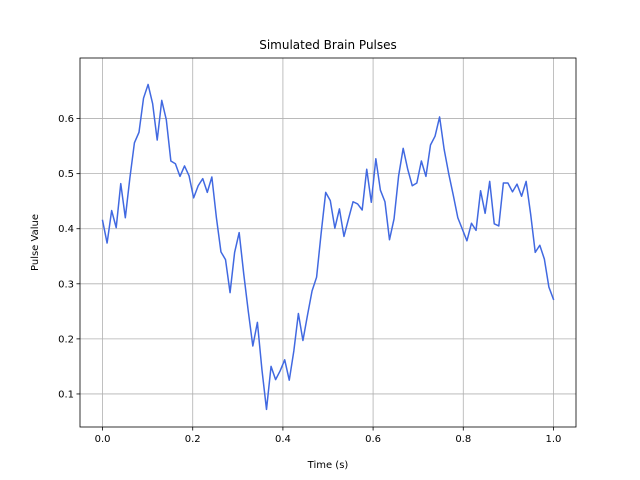 This screenshot has width=640, height=480. I want to click on chart-title: Simulated Brain Pulses, so click(328, 45).